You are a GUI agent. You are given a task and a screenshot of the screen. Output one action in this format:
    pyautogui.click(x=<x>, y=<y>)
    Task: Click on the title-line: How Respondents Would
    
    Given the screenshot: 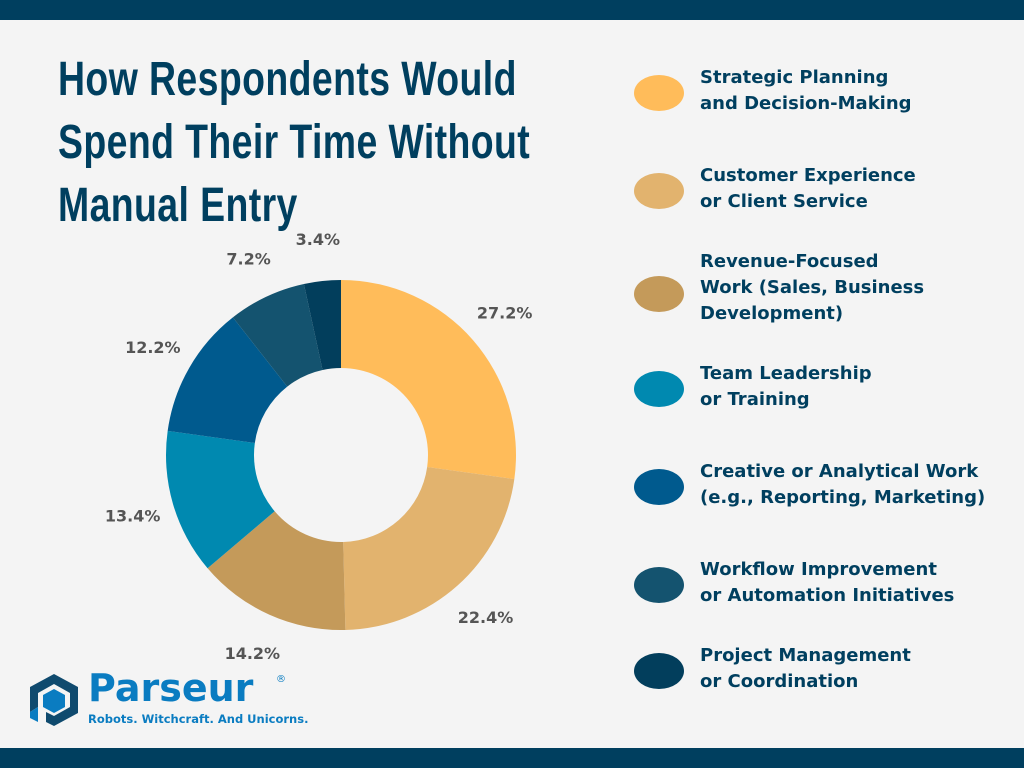 What is the action you would take?
    pyautogui.click(x=287, y=79)
    